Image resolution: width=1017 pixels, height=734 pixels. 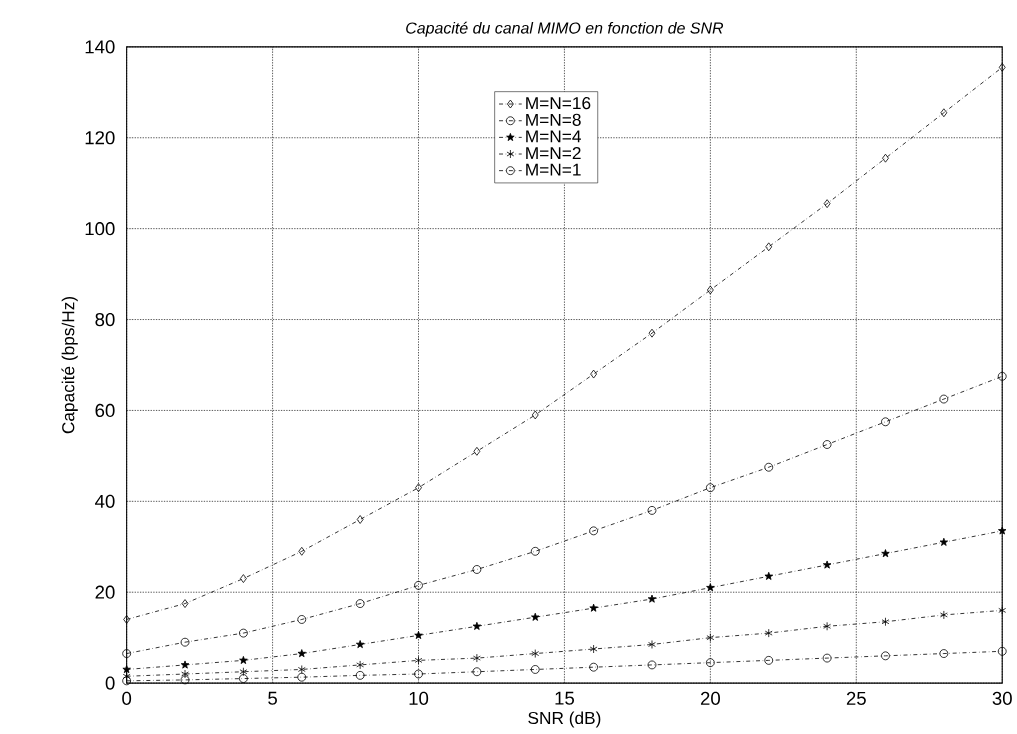 What do you see at coordinates (272, 698) in the screenshot?
I see `x-tick-label: 5` at bounding box center [272, 698].